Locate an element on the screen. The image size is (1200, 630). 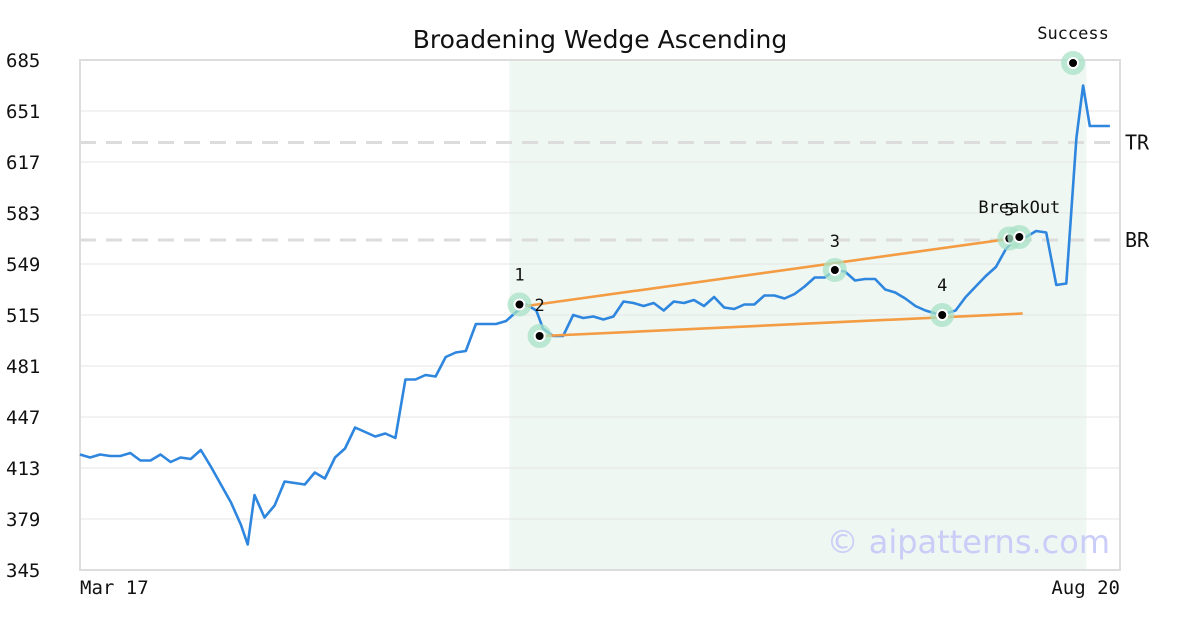
point-label-success: Success is located at coordinates (1073, 34).